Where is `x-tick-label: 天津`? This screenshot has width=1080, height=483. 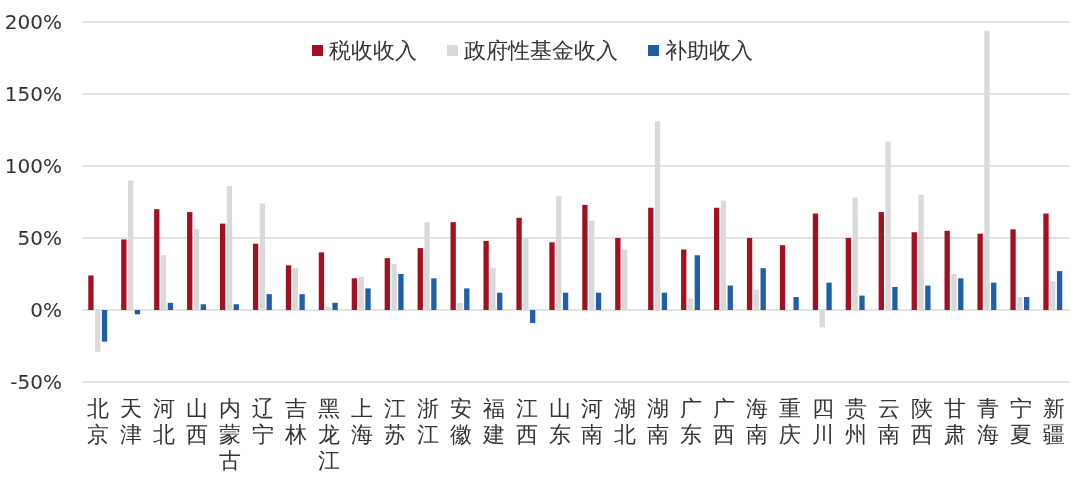
x-tick-label: 天津 is located at coordinates (131, 421).